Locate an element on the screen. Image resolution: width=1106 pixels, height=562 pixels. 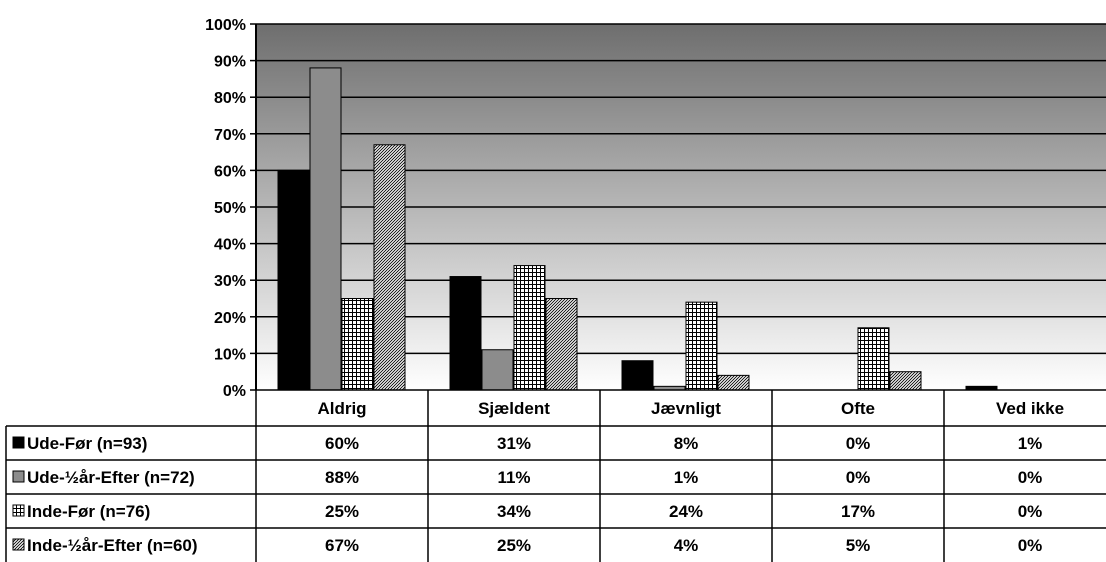
x-tick-label: Ofte is located at coordinates (858, 408).